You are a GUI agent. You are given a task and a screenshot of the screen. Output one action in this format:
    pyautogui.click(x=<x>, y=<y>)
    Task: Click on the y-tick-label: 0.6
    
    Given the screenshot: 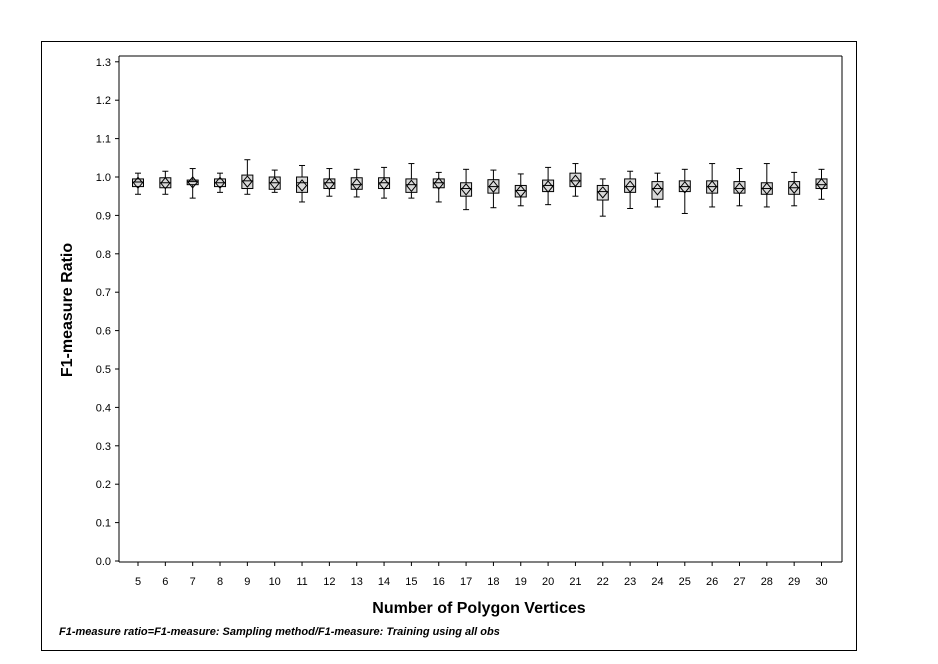 What is the action you would take?
    pyautogui.click(x=103, y=332)
    